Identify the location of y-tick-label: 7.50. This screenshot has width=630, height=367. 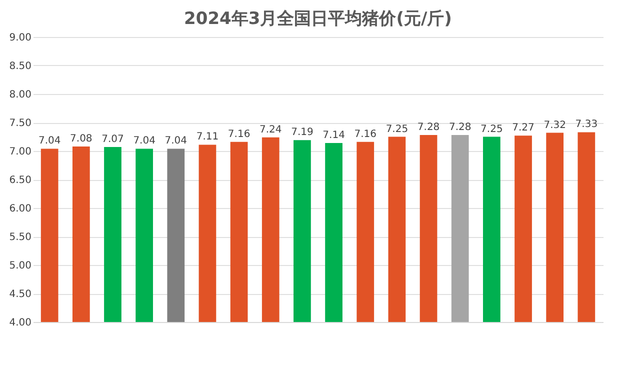
(20, 123).